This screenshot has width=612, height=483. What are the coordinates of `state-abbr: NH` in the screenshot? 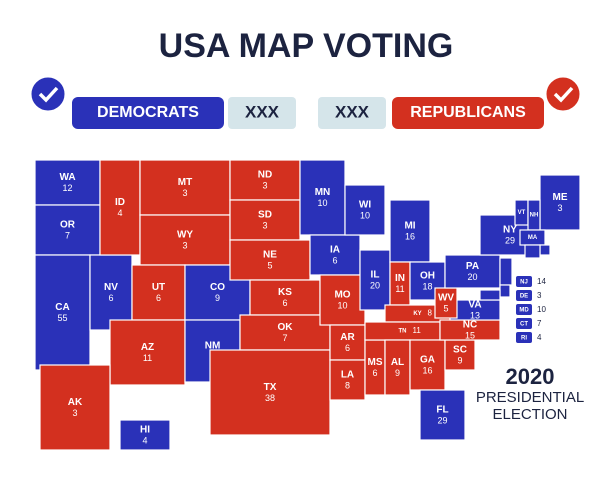 It's located at (534, 216).